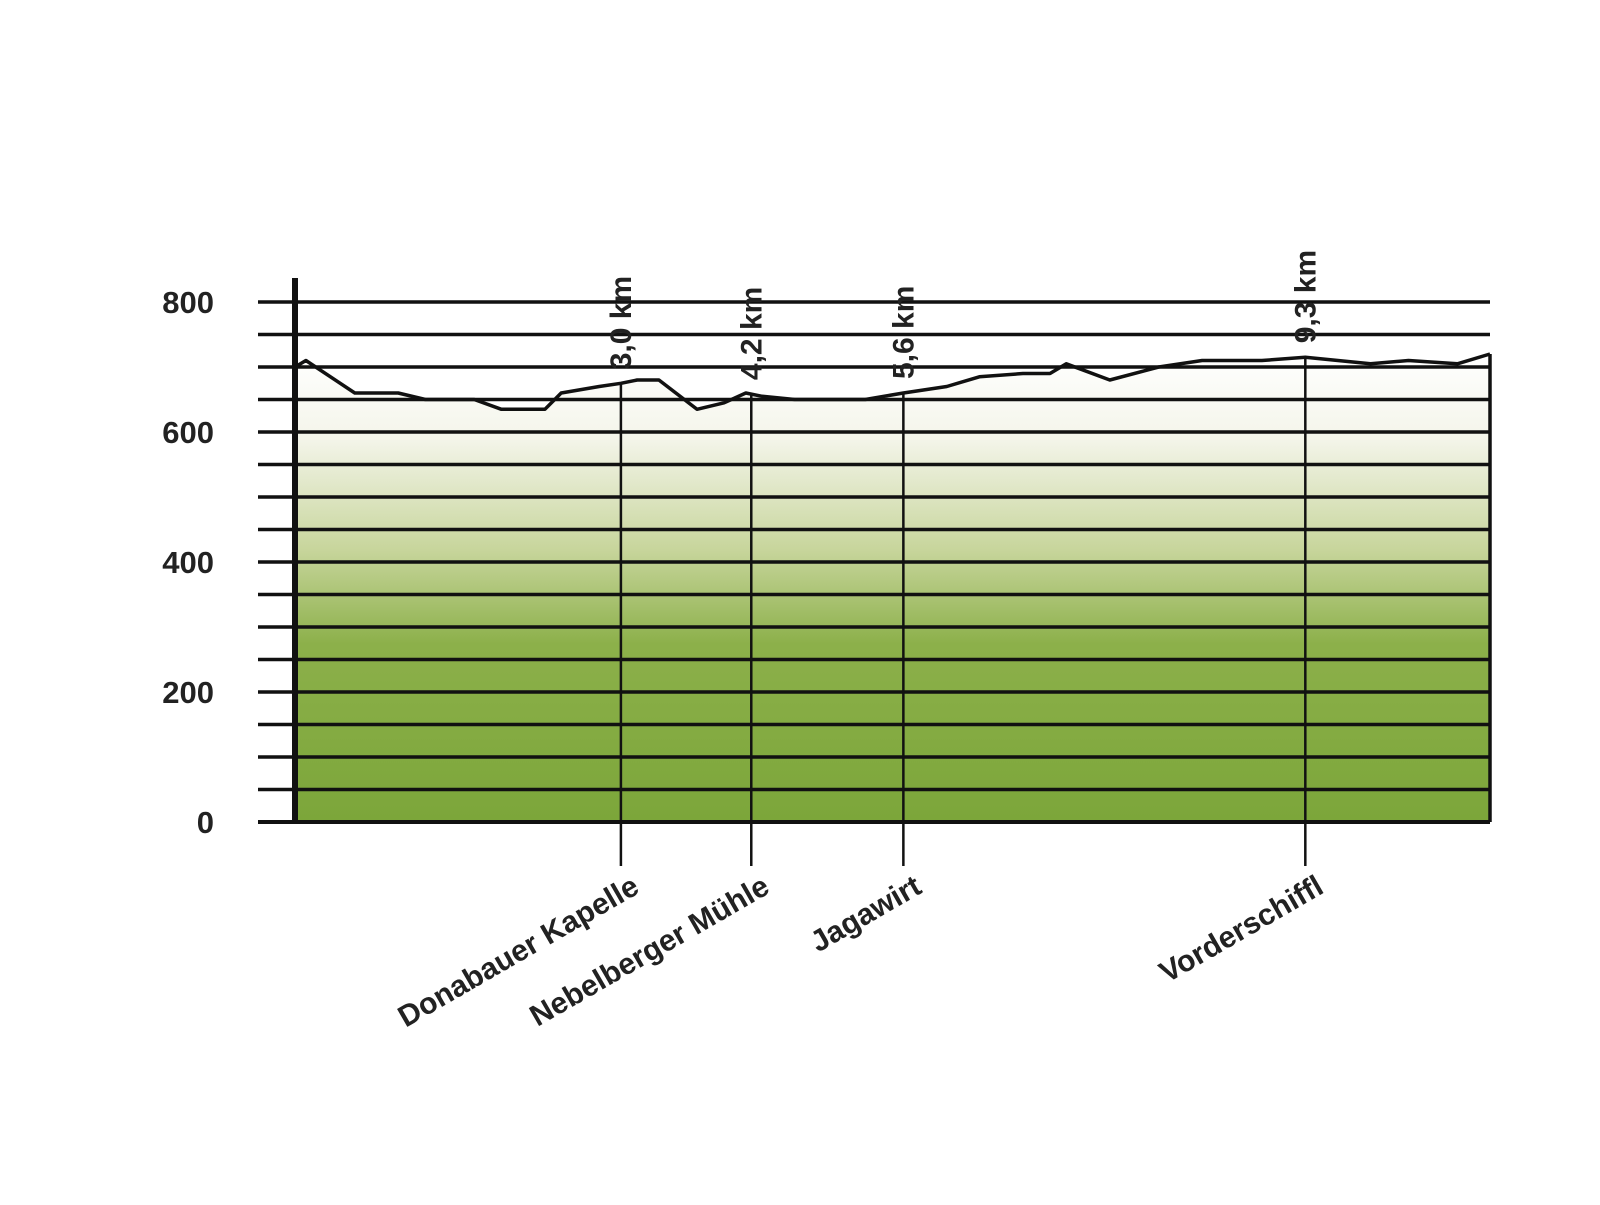  I want to click on marker-place-label: Jagawirt, so click(866, 913).